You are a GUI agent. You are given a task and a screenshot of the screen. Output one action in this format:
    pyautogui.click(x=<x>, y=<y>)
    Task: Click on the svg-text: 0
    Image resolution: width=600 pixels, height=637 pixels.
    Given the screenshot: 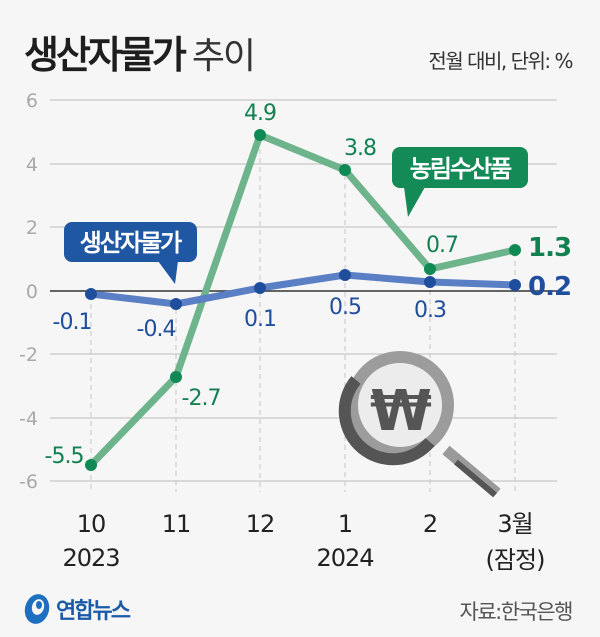 What is the action you would take?
    pyautogui.click(x=32, y=292)
    